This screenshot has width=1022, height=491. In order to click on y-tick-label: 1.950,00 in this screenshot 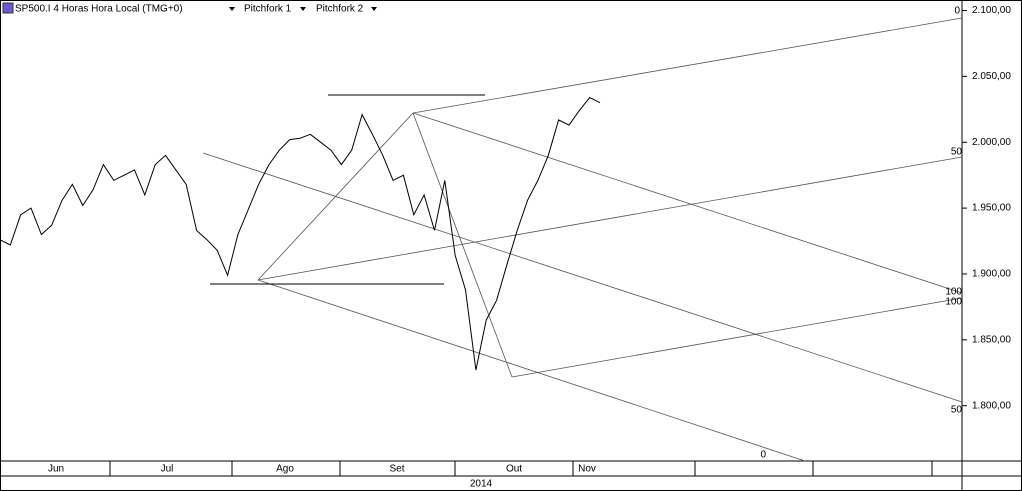, I will do `click(991, 208)`.